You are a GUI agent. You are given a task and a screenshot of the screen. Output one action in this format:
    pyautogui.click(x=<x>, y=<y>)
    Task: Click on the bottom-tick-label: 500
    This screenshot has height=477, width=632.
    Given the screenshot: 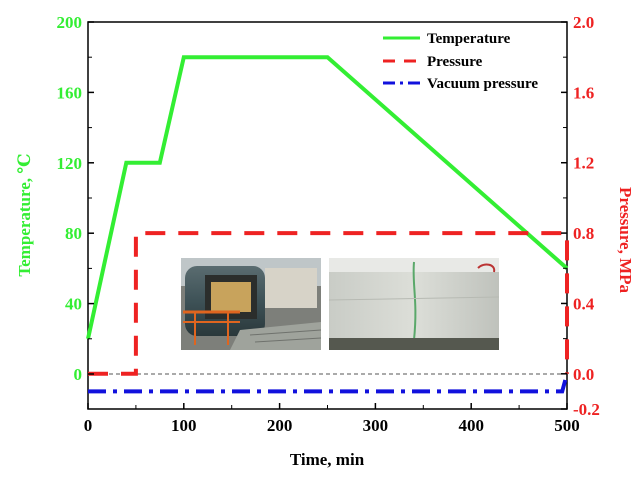 What is the action you would take?
    pyautogui.click(x=567, y=425)
    